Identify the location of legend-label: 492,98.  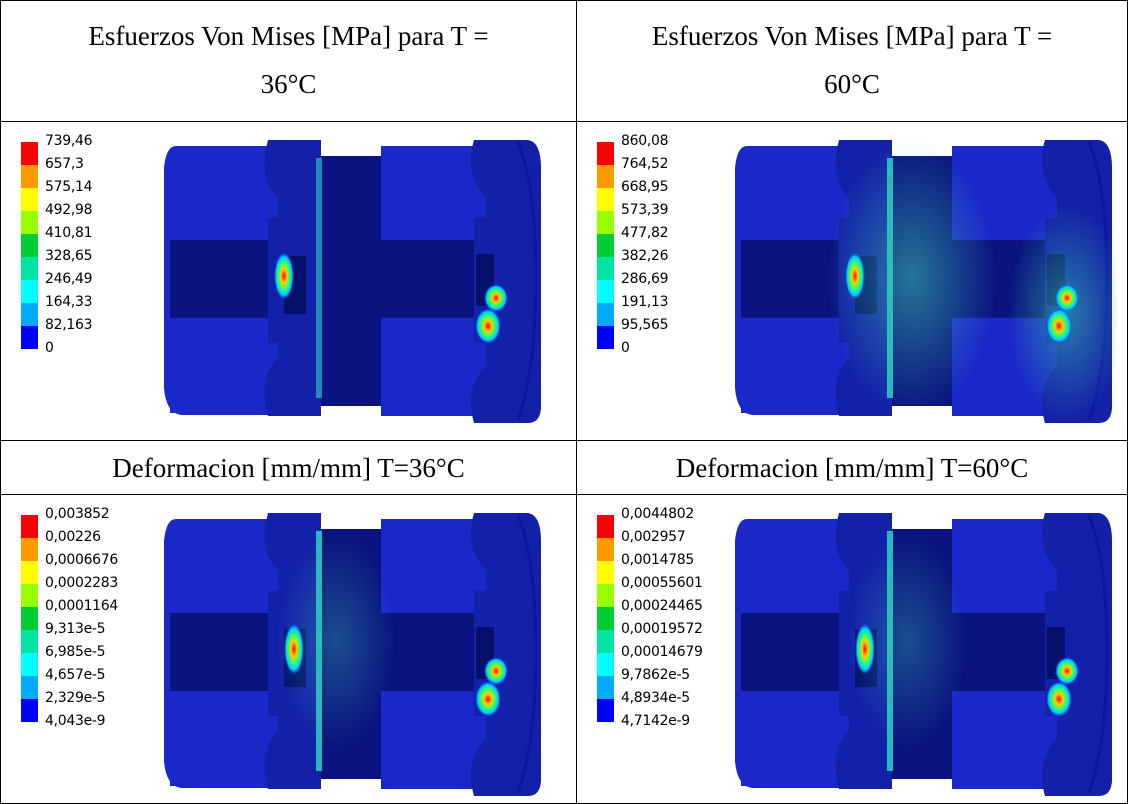
(69, 210).